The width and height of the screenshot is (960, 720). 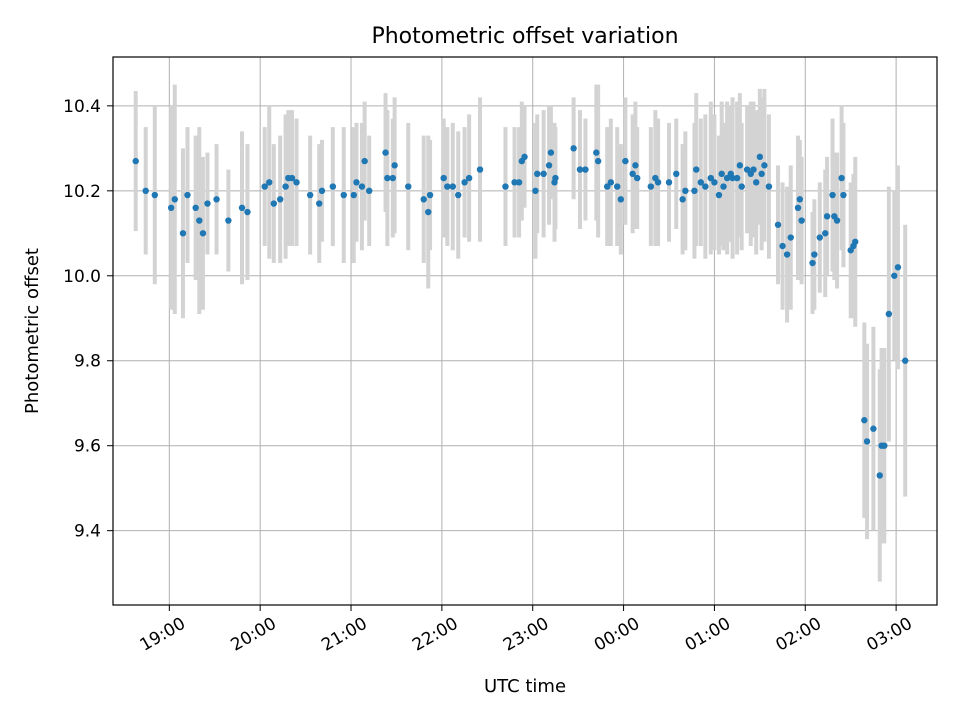 What do you see at coordinates (88, 319) in the screenshot?
I see `y-axis-ticks: 9.4 9.6 9.8 10.0 10.2 10.4` at bounding box center [88, 319].